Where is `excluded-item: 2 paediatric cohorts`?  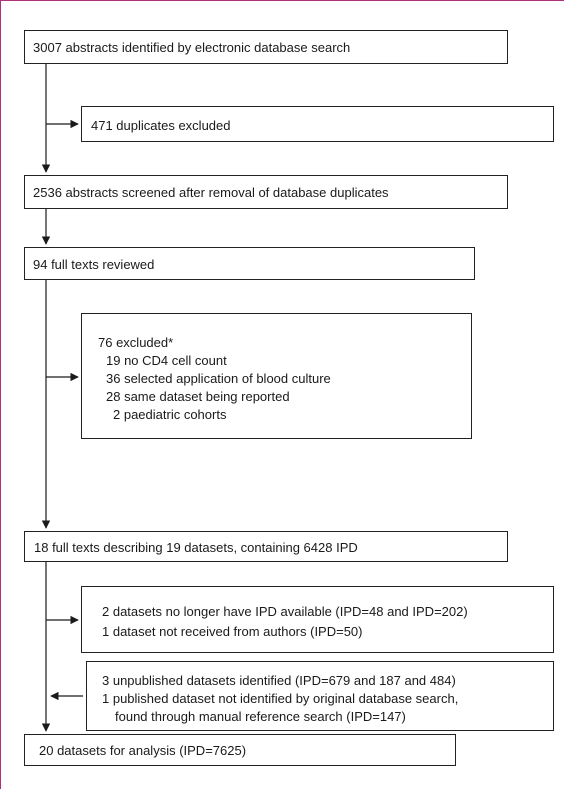 excluded-item: 2 paediatric cohorts is located at coordinates (170, 414).